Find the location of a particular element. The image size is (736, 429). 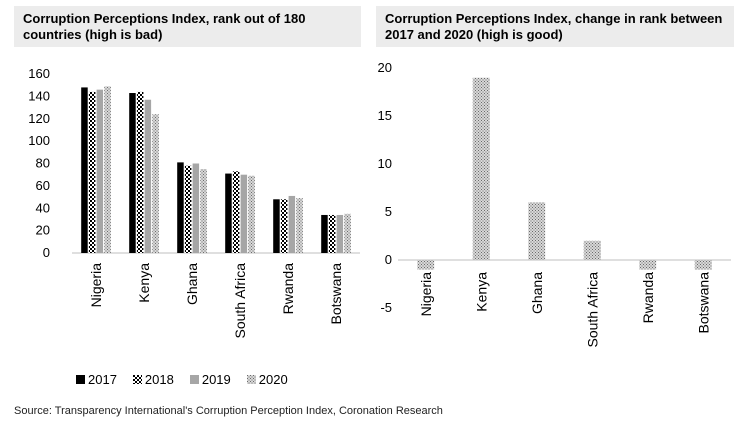

bar-2017-rwanda is located at coordinates (276, 226).